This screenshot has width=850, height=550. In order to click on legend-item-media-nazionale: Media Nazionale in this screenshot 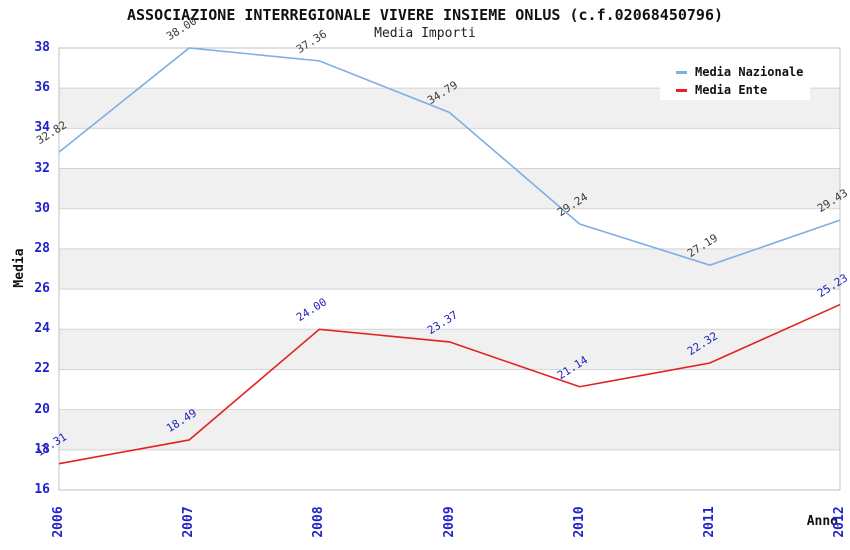, I will do `click(735, 72)`.